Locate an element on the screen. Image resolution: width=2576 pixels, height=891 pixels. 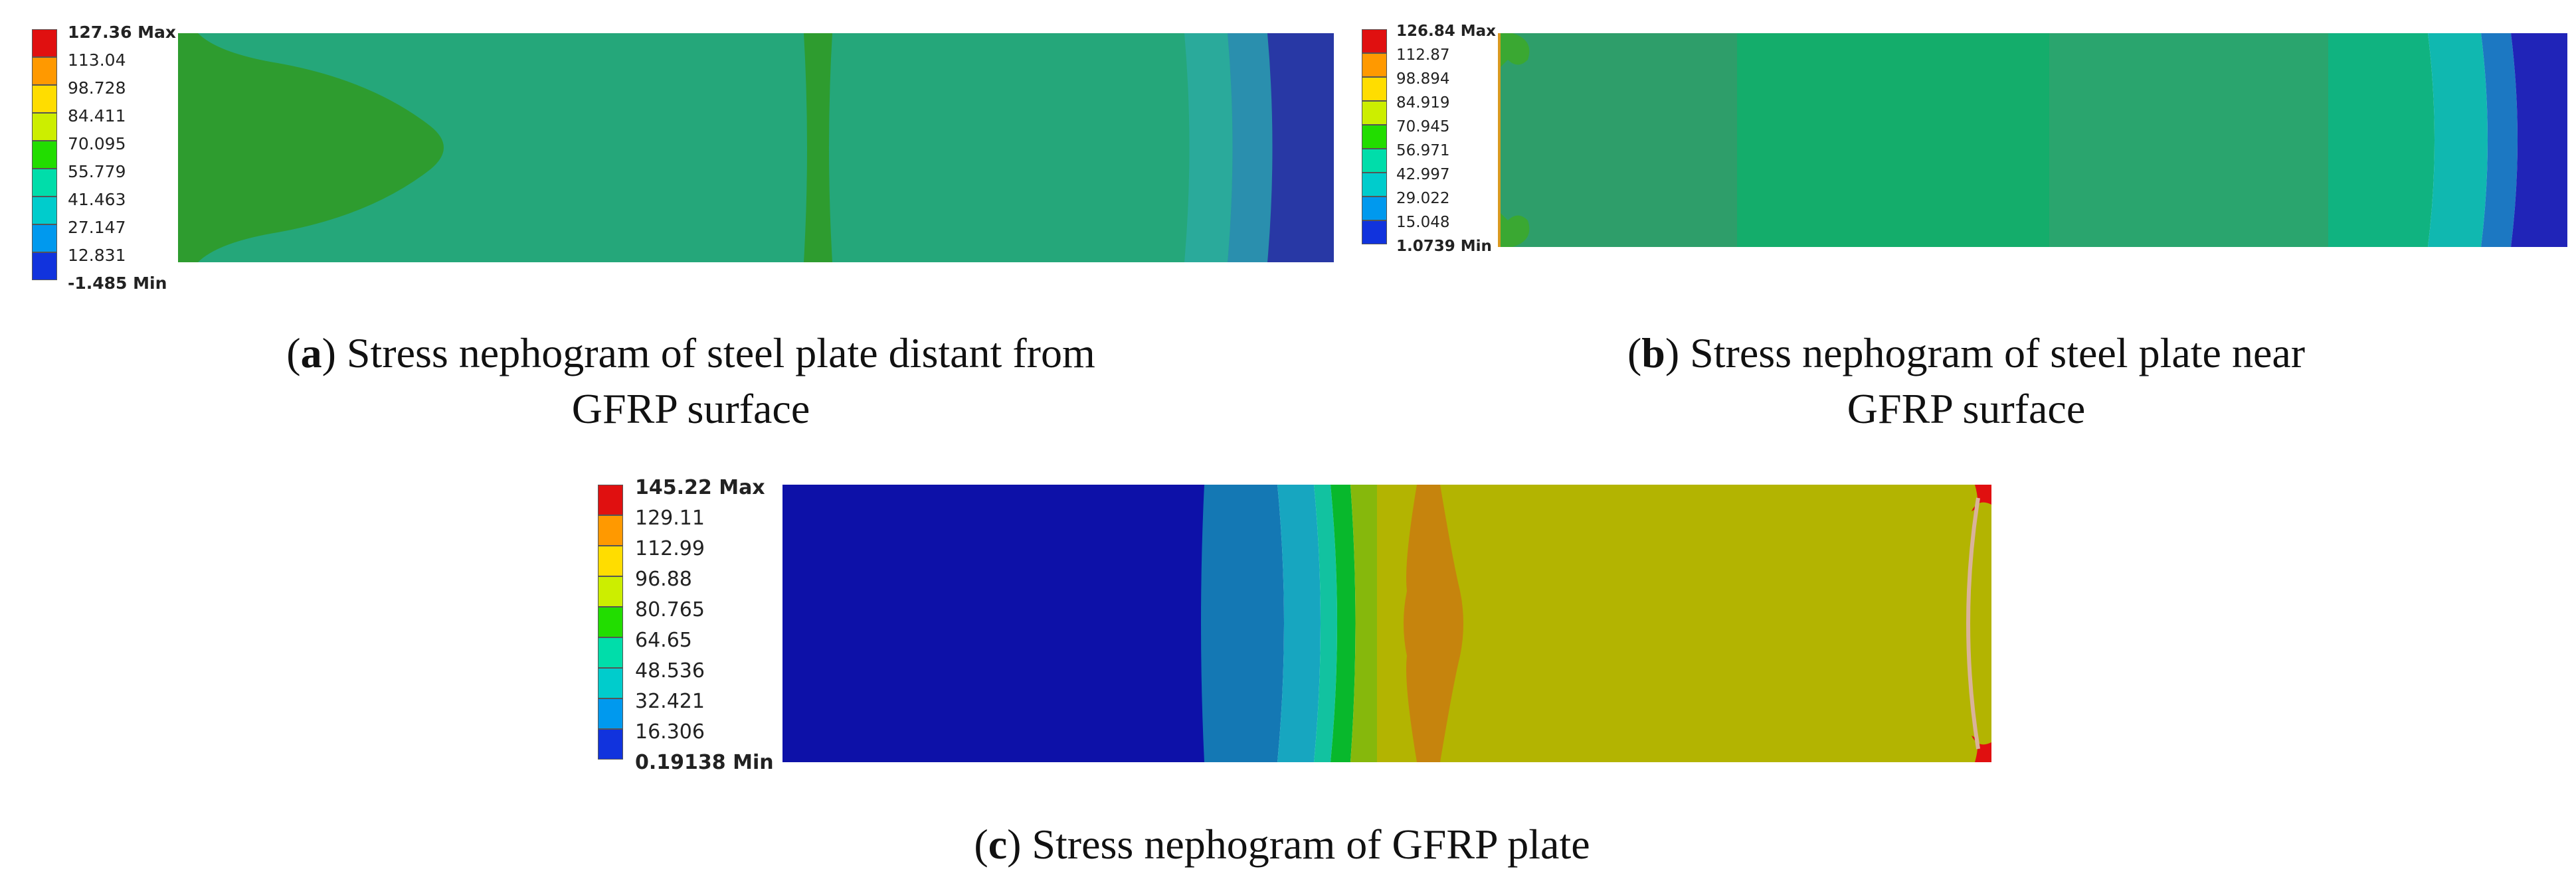
legend-a-label-5: 55.779 is located at coordinates (97, 171).